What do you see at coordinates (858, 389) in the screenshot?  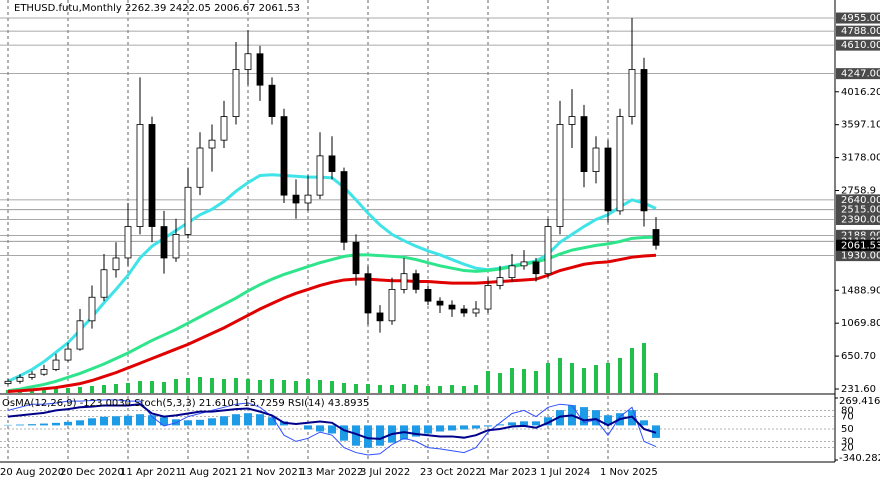 I see `y-tick-label: 231.60` at bounding box center [858, 389].